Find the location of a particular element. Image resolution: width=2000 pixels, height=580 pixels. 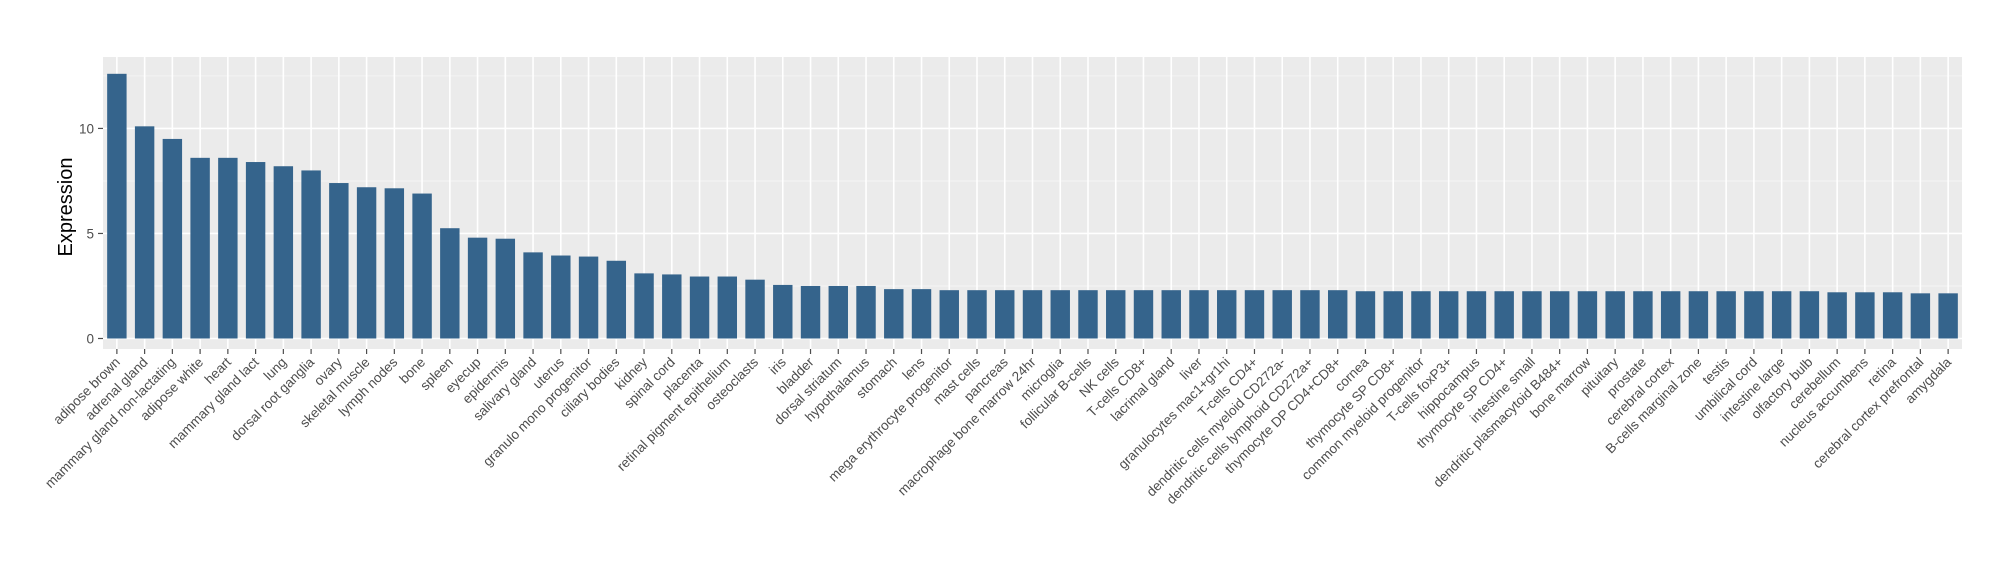

y-tick-label: 5 is located at coordinates (90, 233).